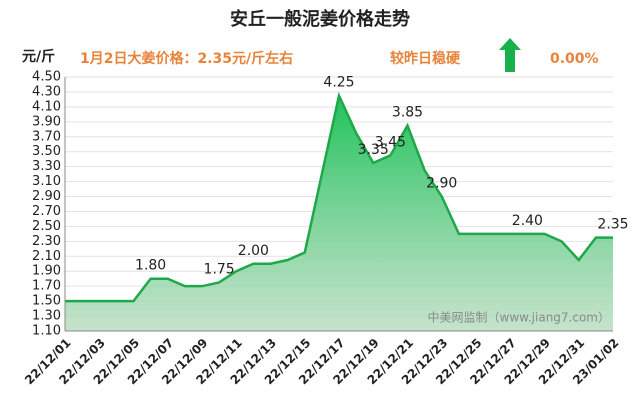 This screenshot has height=410, width=640. I want to click on y-tick-label: 1.30, so click(46, 316).